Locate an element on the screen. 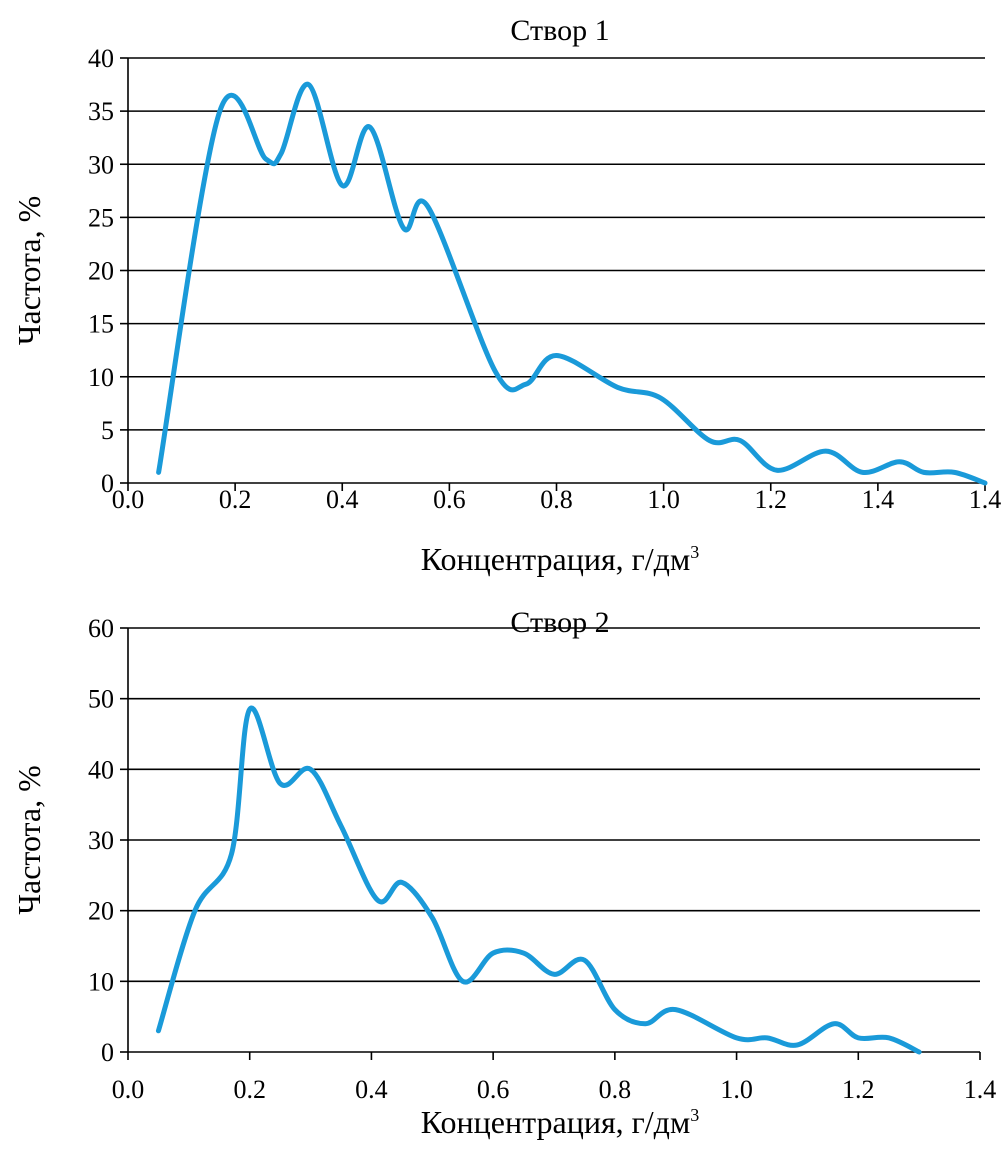 The height and width of the screenshot is (1152, 1006). y-tick-label: 35 is located at coordinates (101, 111).